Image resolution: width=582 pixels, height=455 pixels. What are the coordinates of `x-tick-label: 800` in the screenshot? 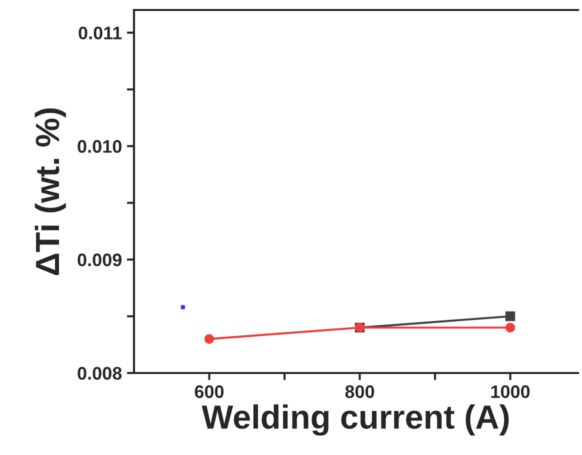 It's located at (359, 391).